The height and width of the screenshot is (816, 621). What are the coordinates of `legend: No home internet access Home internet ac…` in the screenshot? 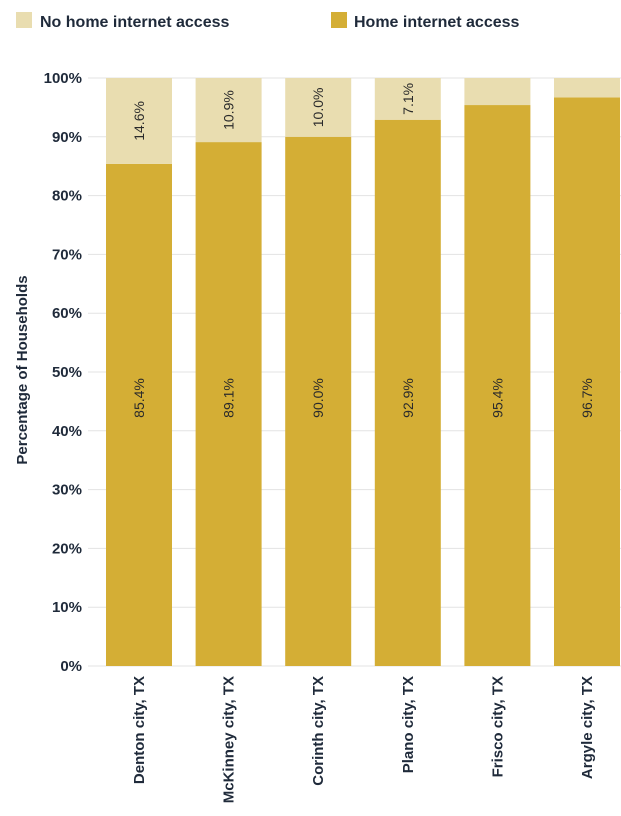 It's located at (268, 21).